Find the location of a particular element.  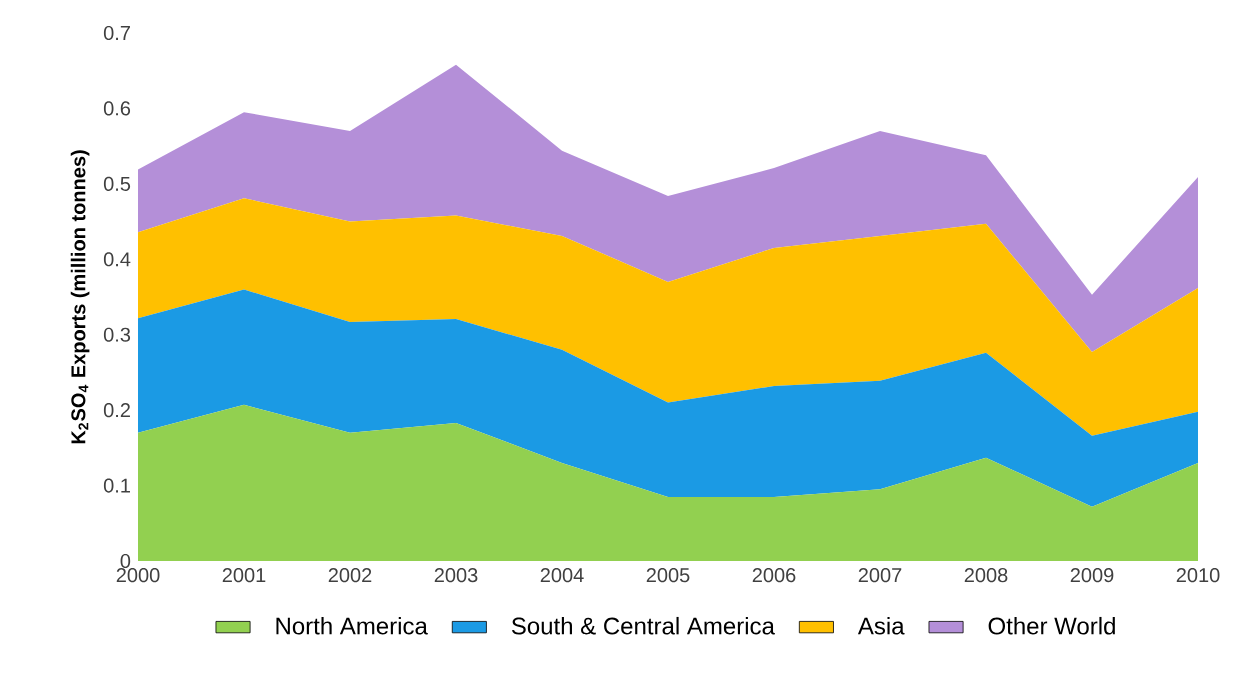

x-tick-label: 2009 is located at coordinates (1092, 575).